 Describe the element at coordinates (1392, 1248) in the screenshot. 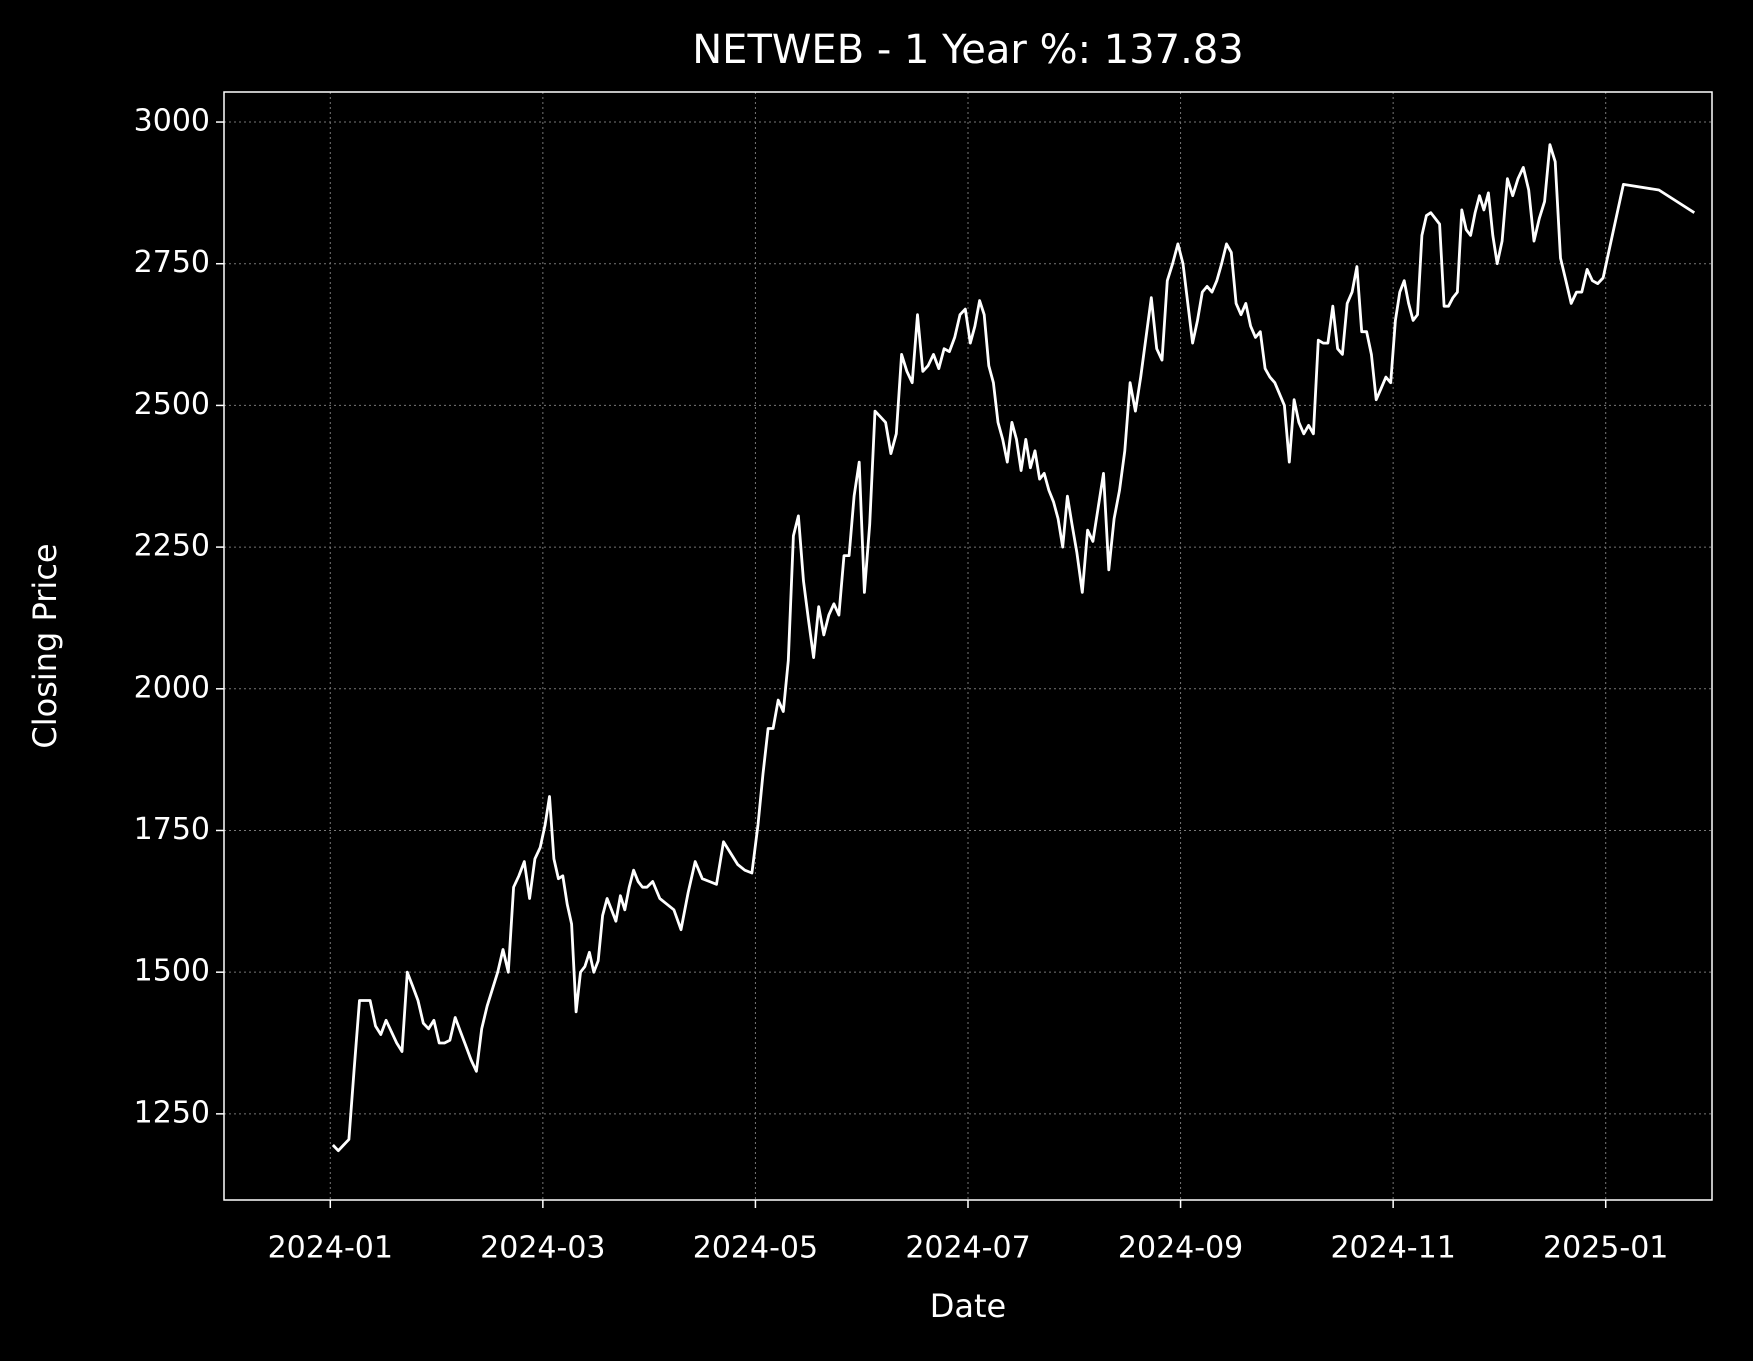

I see `x-tick-label: 2024-11` at that location.